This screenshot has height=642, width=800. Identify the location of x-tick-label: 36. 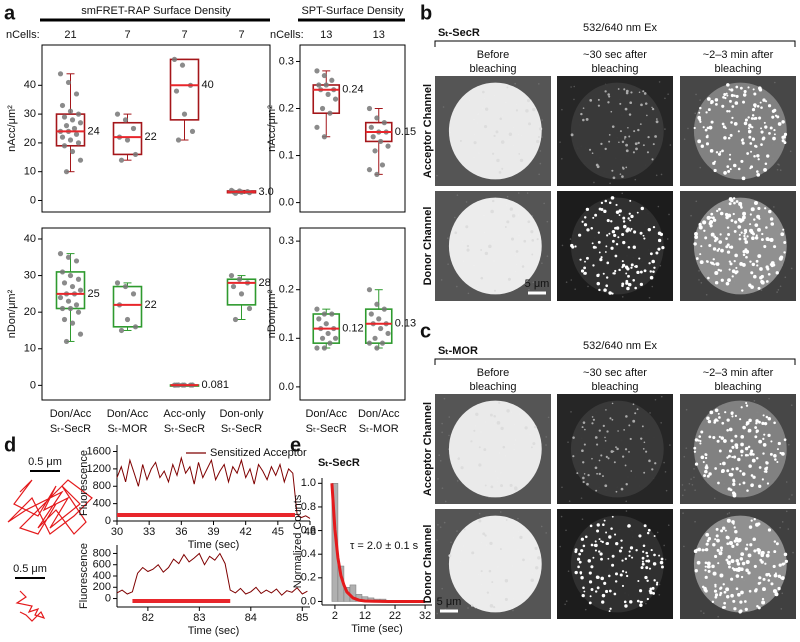
(181, 532).